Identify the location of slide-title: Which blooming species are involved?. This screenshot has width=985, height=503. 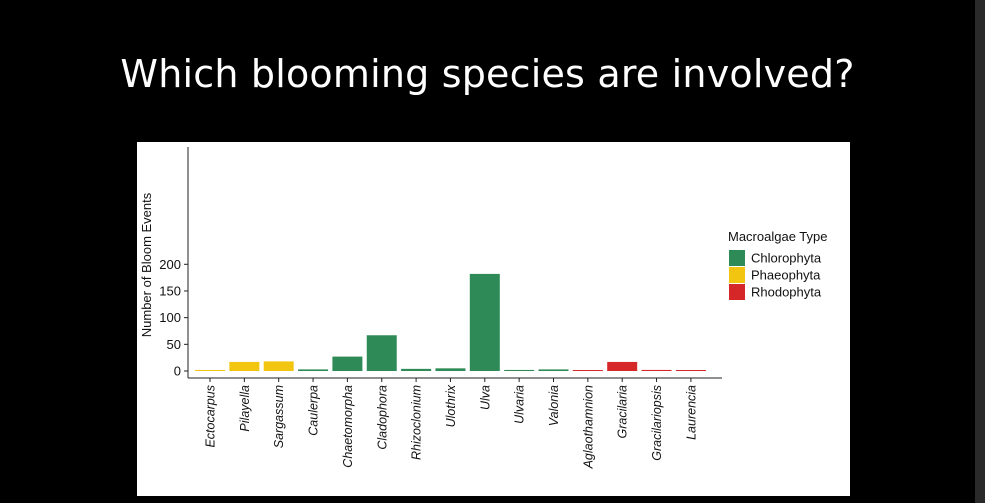
(487, 74).